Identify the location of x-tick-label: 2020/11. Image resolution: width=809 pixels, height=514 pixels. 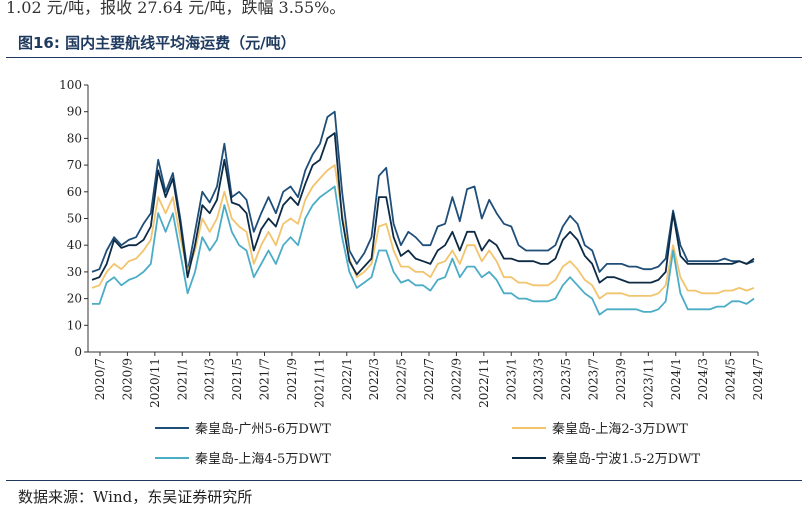
(155, 383).